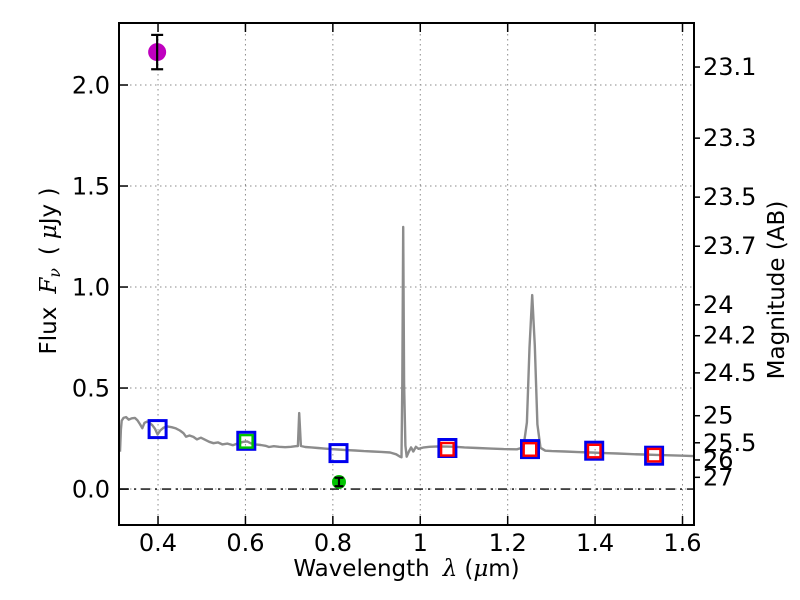  I want to click on y-axis-right-label-text: Magnitude (AB), so click(777, 290).